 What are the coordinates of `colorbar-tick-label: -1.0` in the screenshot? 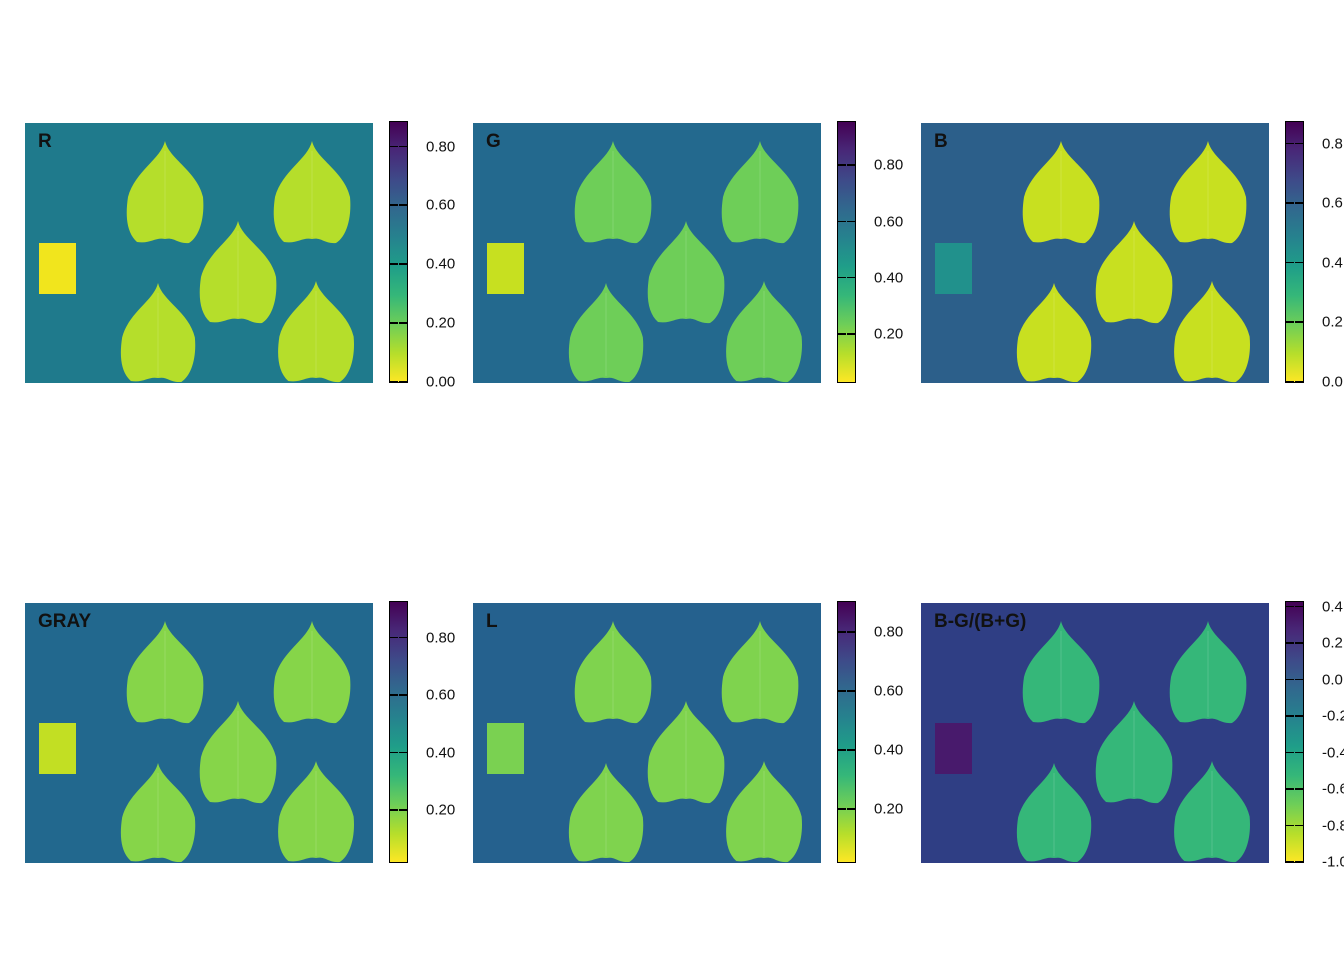 It's located at (1333, 862).